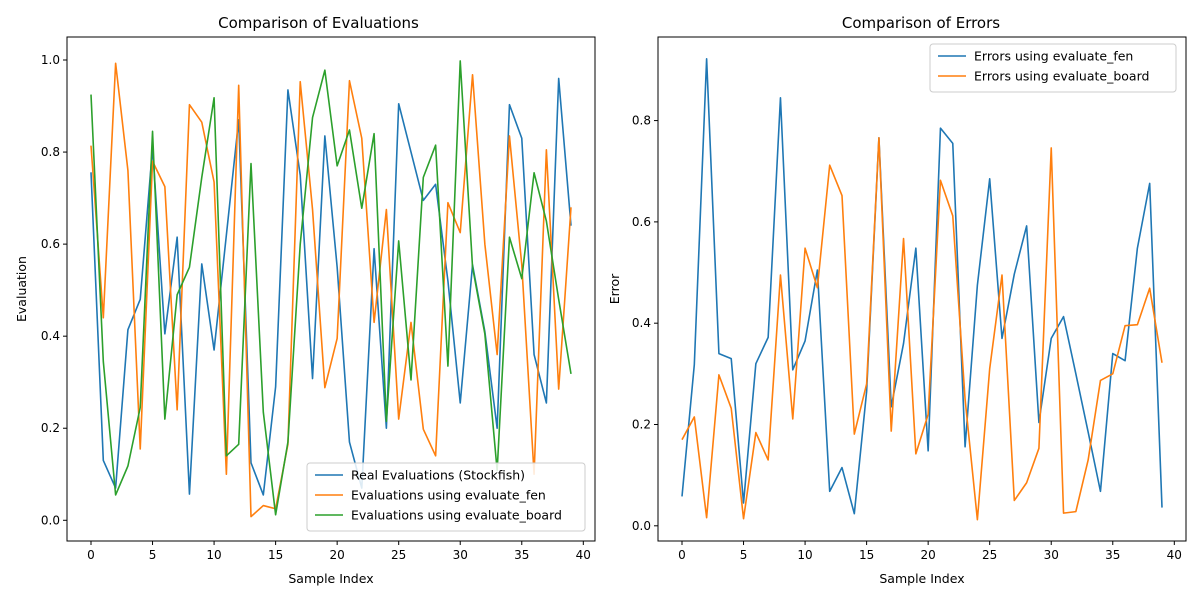 This screenshot has width=1200, height=604. What do you see at coordinates (614, 288) in the screenshot?
I see `y-axis-label: Error` at bounding box center [614, 288].